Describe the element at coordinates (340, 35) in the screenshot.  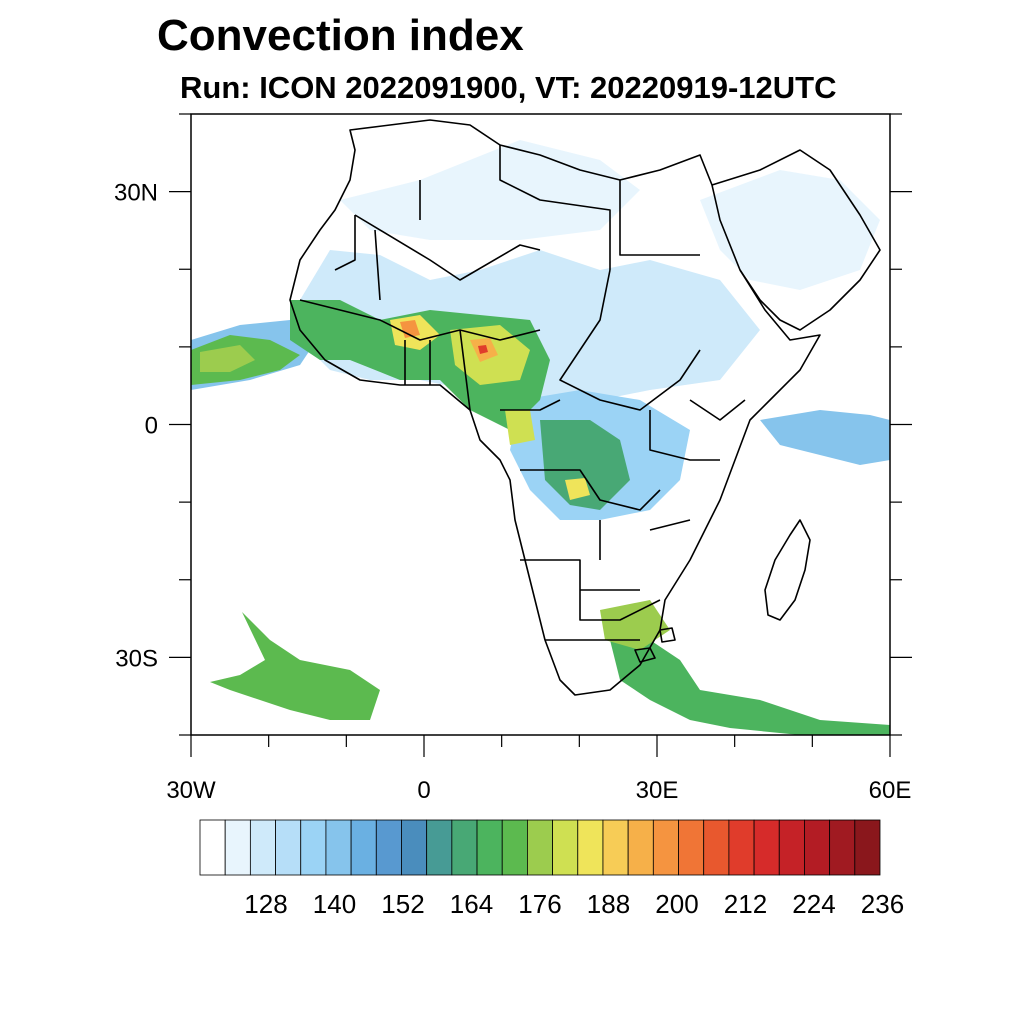
I see `chart-title: Convection index` at that location.